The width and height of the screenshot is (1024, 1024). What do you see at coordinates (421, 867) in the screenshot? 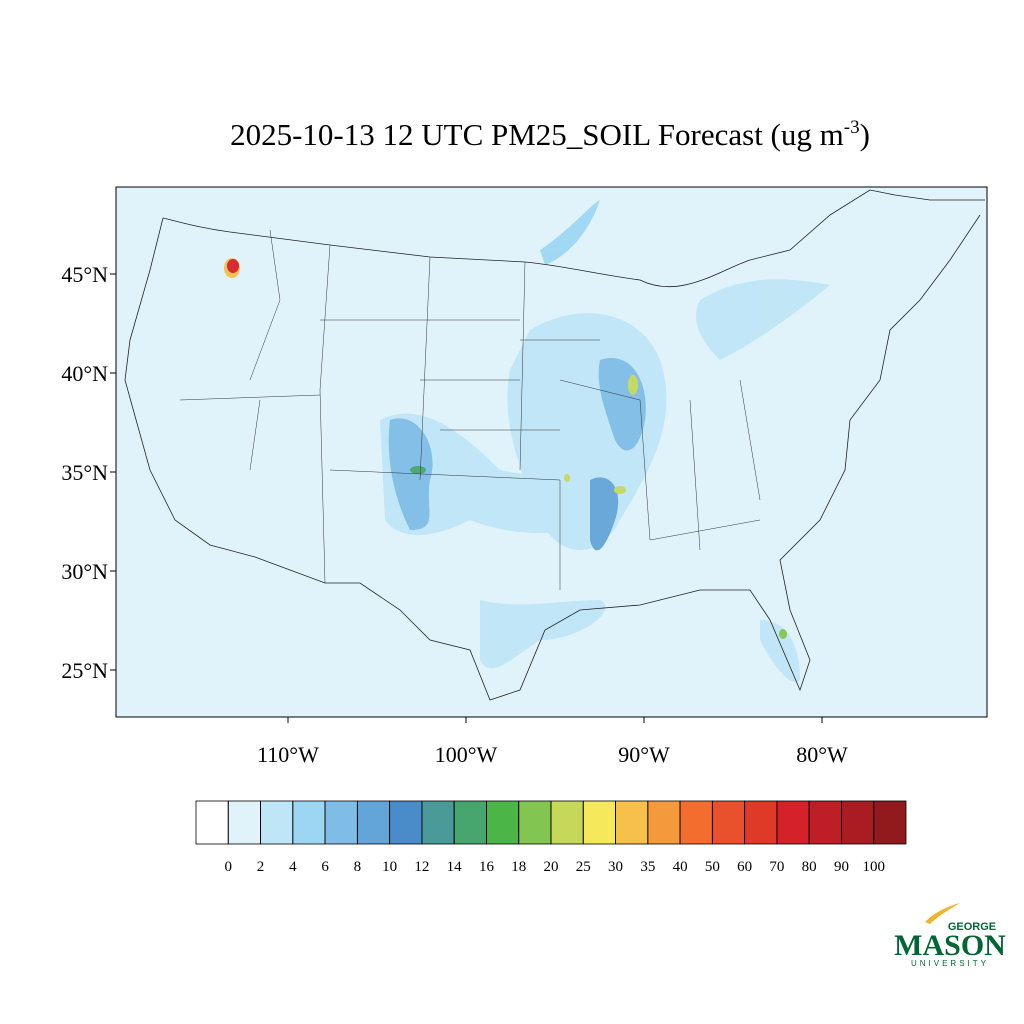
I see `colorbar-label: 12` at bounding box center [421, 867].